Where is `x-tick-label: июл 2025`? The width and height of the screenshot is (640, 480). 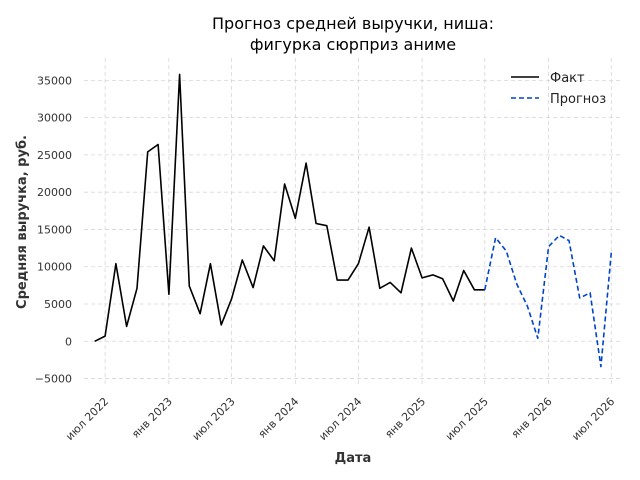 x-tick-label: июл 2025 is located at coordinates (467, 419).